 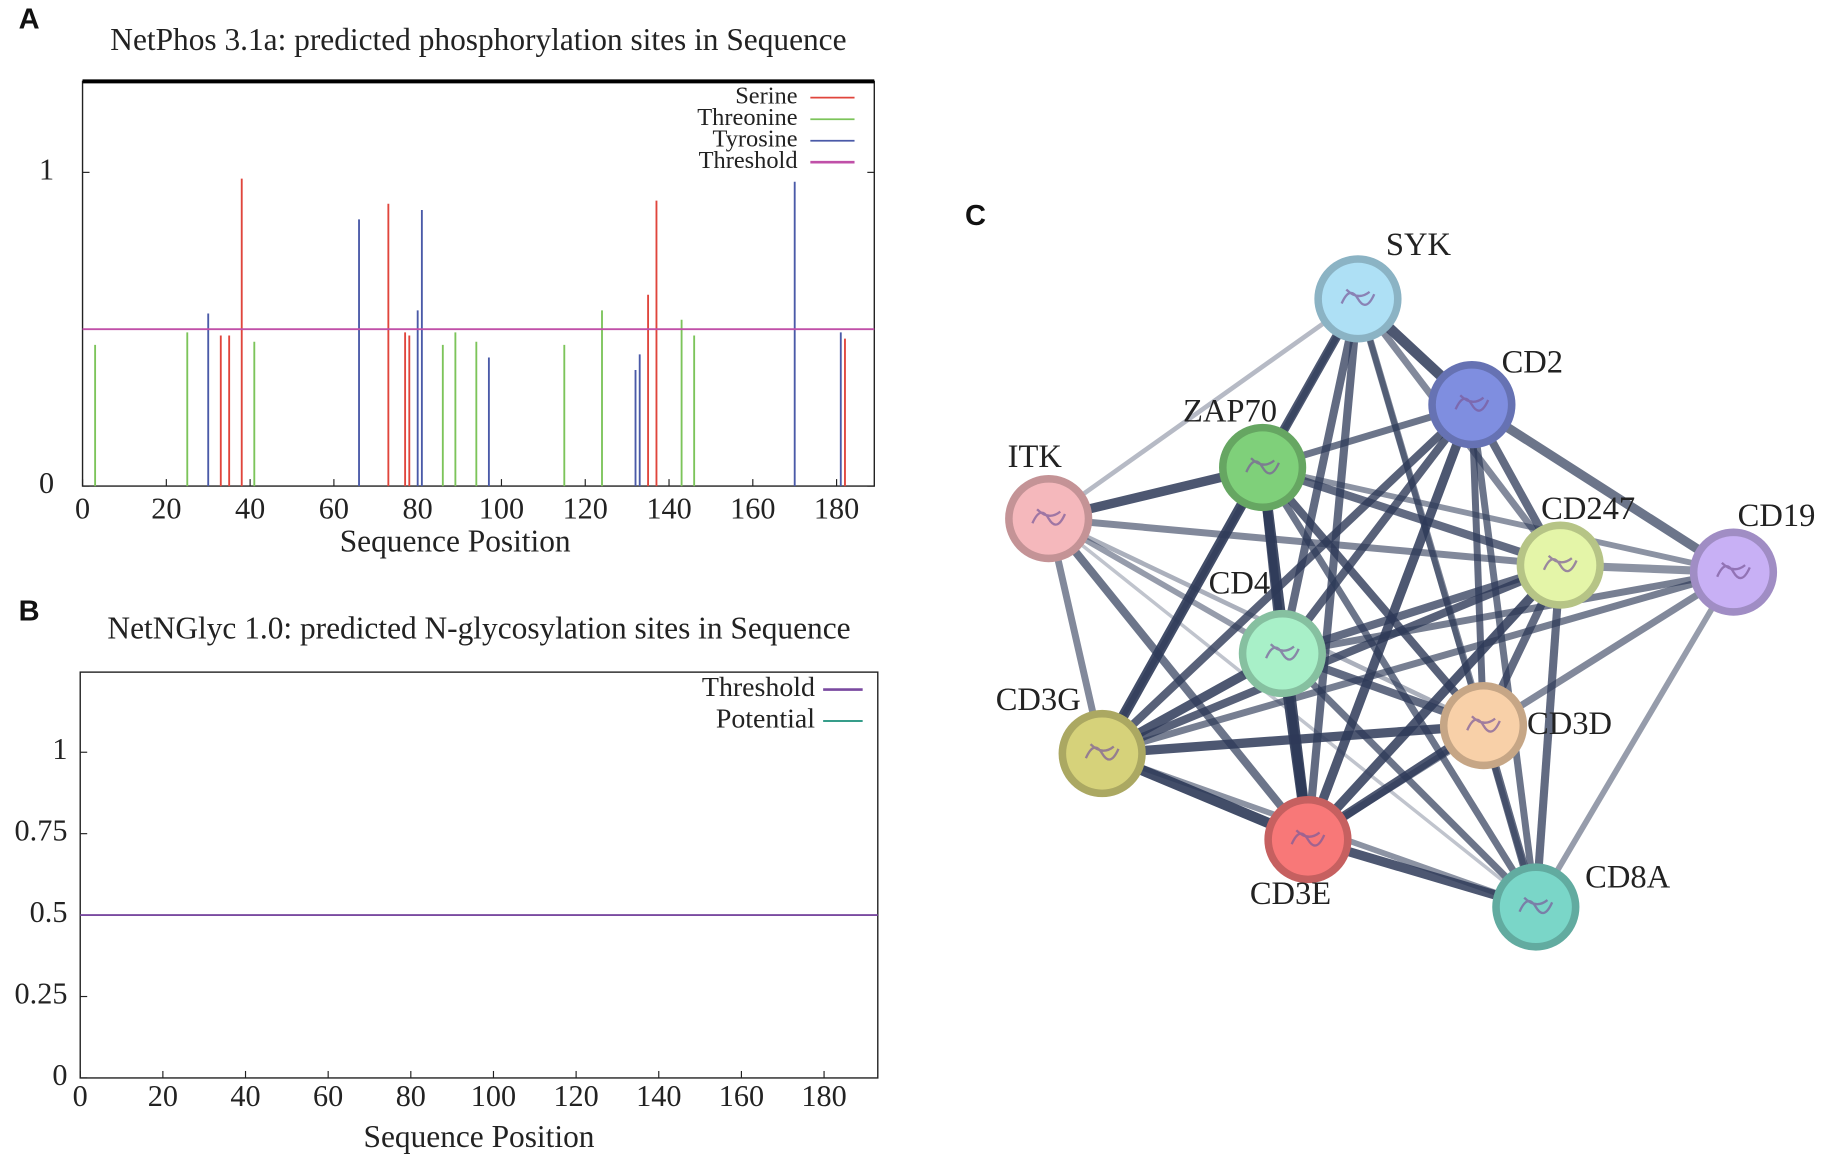 I want to click on y-tick-label: 0.5, so click(x=49, y=912).